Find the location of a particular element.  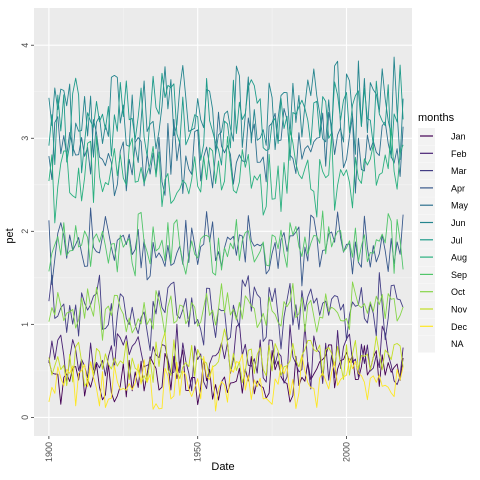

legend-label-jan: Jan is located at coordinates (458, 137).